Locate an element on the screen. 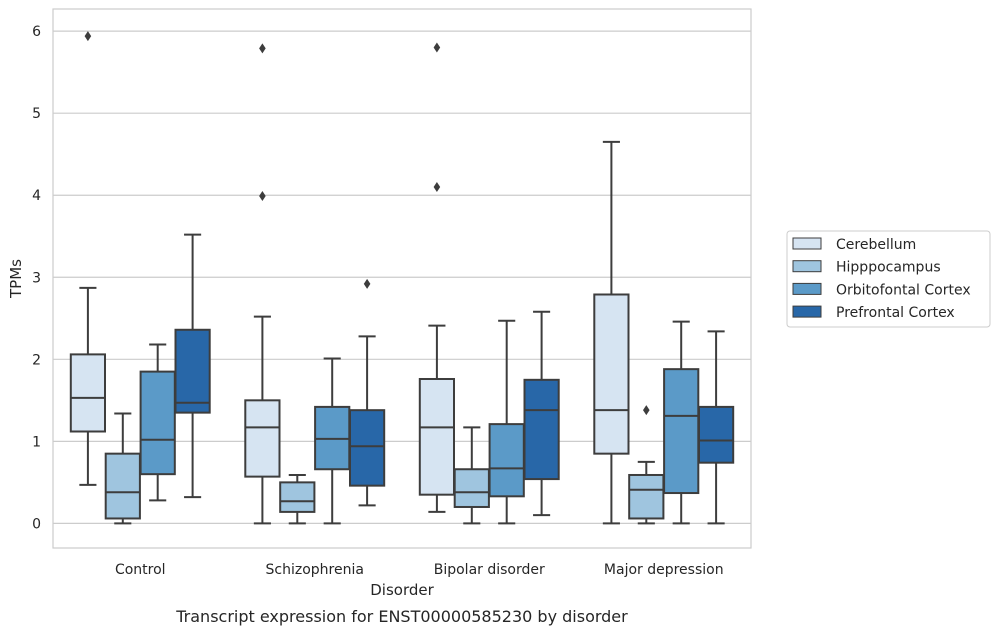 The height and width of the screenshot is (634, 999). x-tick-label: Control is located at coordinates (140, 570).